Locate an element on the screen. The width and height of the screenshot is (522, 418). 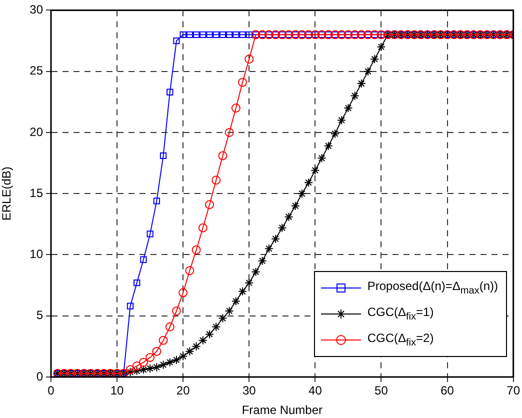
legend-label: Proposed(Δ(n)=Δ$_{max}$(n)) is located at coordinates (432, 288).